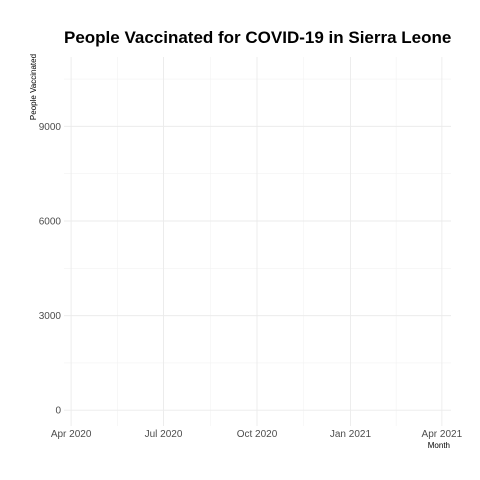  Describe the element at coordinates (33, 87) in the screenshot. I see `y-axis-label: People Vaccinated` at that location.